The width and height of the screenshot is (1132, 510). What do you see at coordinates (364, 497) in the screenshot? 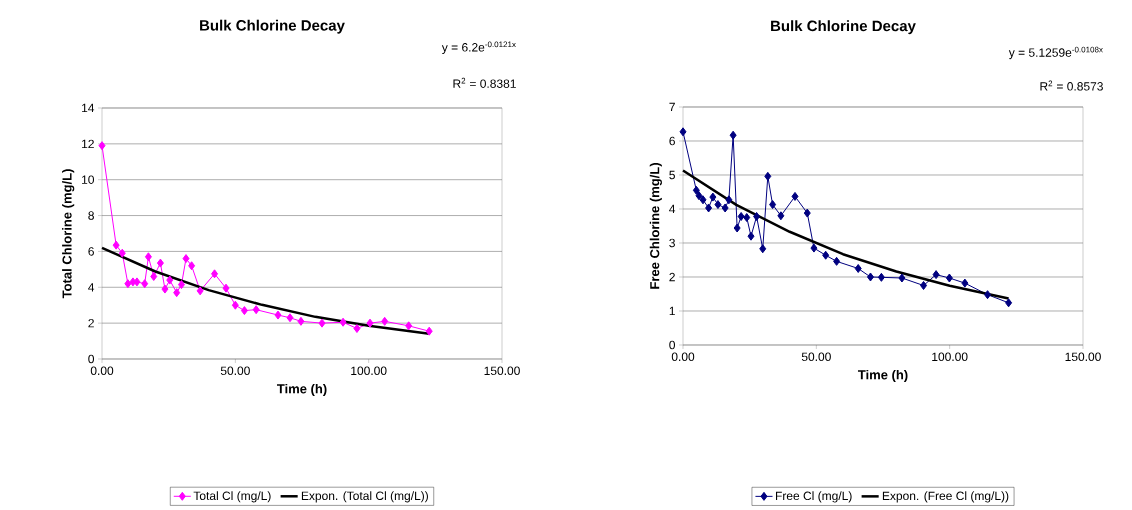
I see `legend-label: Expon. (Total Cl (mg/L))` at bounding box center [364, 497].